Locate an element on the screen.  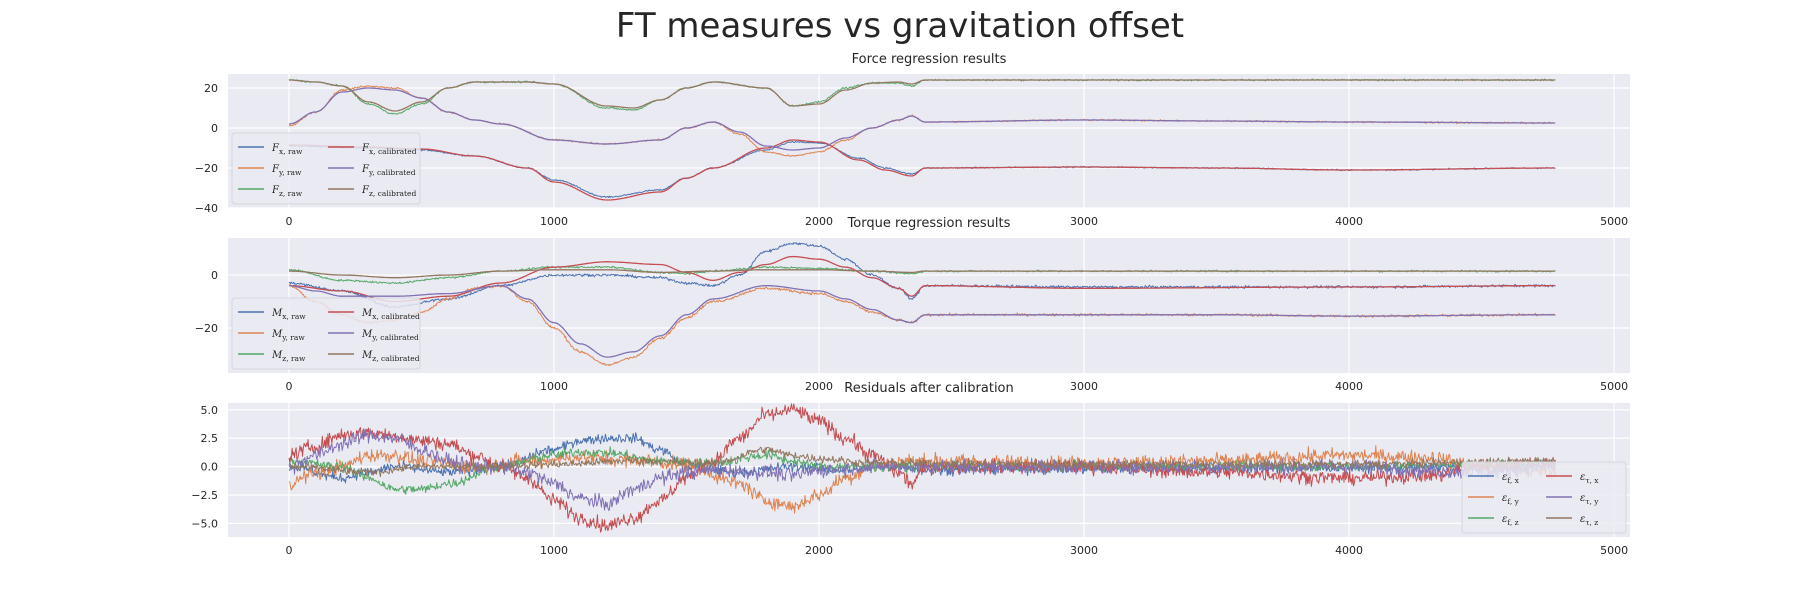
legend-label: My, calibrated is located at coordinates (390, 335).